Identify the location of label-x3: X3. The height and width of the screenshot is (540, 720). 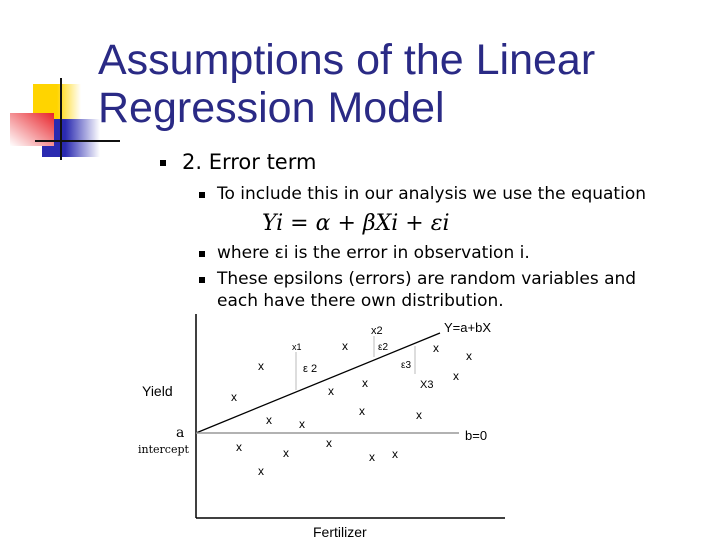
(426, 385).